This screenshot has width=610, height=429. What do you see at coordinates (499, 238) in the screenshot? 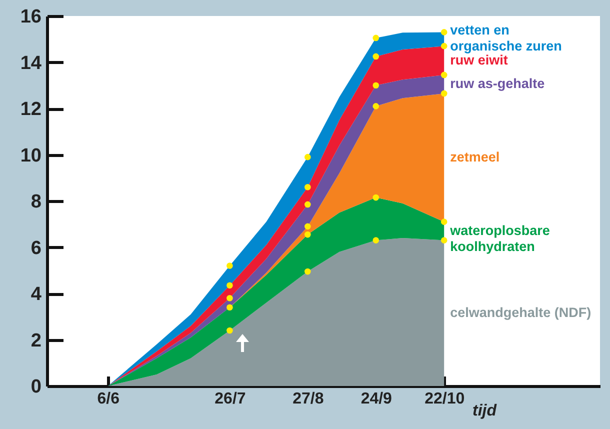
I see `series-label: wateroplosbare koolhydraten` at bounding box center [499, 238].